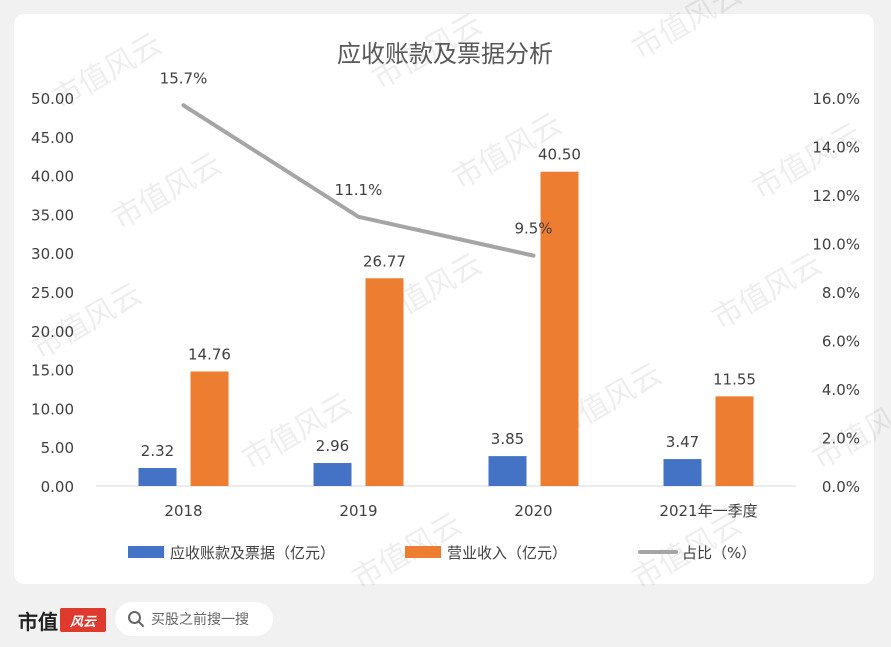  Describe the element at coordinates (52, 332) in the screenshot. I see `y-left-tick-label: 20.00` at that location.